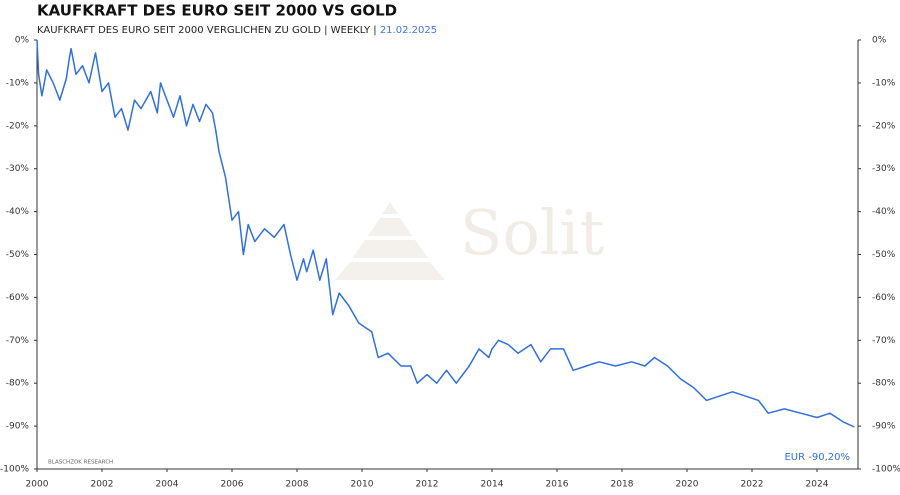 The width and height of the screenshot is (900, 495). What do you see at coordinates (18, 212) in the screenshot?
I see `y-tick-label: -40%` at bounding box center [18, 212].